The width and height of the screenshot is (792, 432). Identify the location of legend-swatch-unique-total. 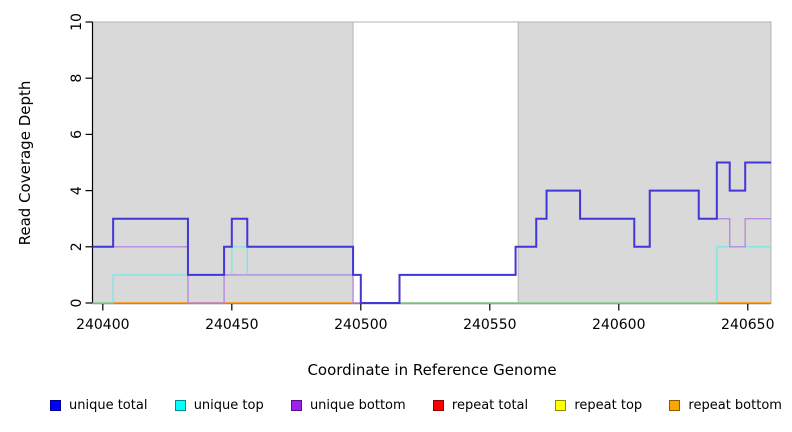
(55, 405).